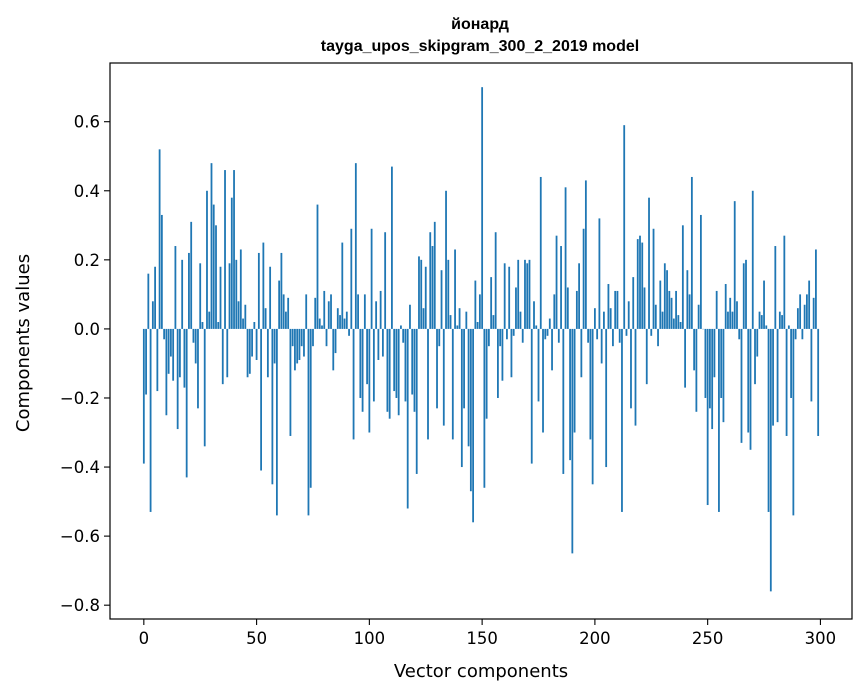  What do you see at coordinates (23, 343) in the screenshot?
I see `y-axis-label: Components values` at bounding box center [23, 343].